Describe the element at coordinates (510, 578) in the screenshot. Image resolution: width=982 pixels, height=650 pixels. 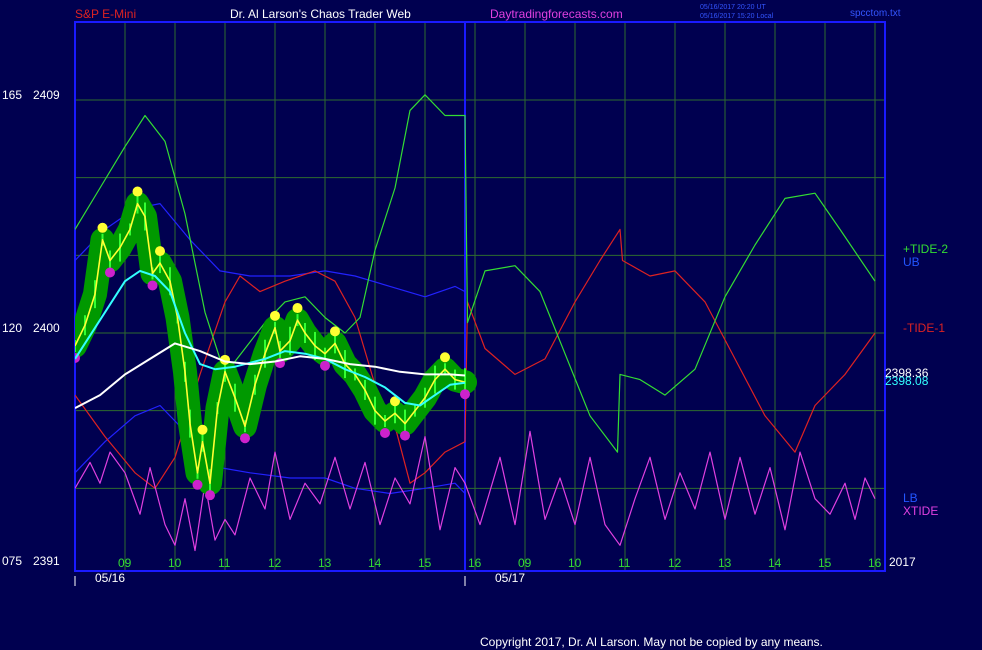
I see `x-date-label: 05/17` at that location.